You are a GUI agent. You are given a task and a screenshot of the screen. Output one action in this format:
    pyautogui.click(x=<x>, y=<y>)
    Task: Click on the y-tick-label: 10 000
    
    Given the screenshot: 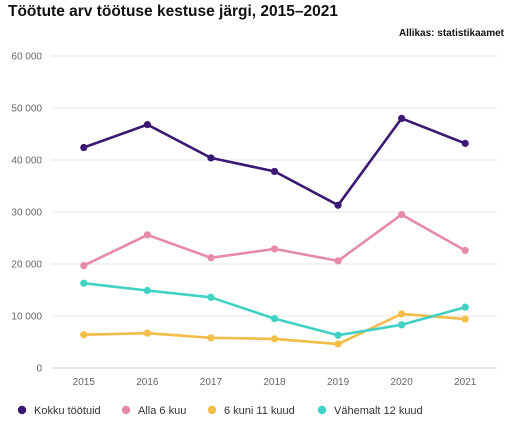 What is the action you would take?
    pyautogui.click(x=26, y=317)
    